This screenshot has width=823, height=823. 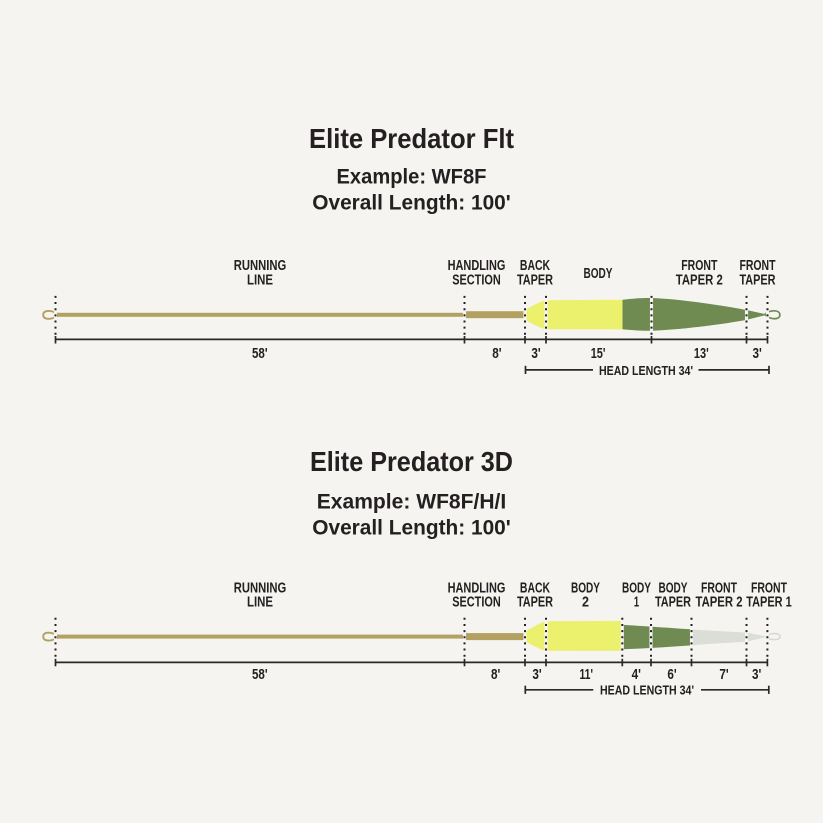 I want to click on svg-text: 13', so click(x=701, y=353).